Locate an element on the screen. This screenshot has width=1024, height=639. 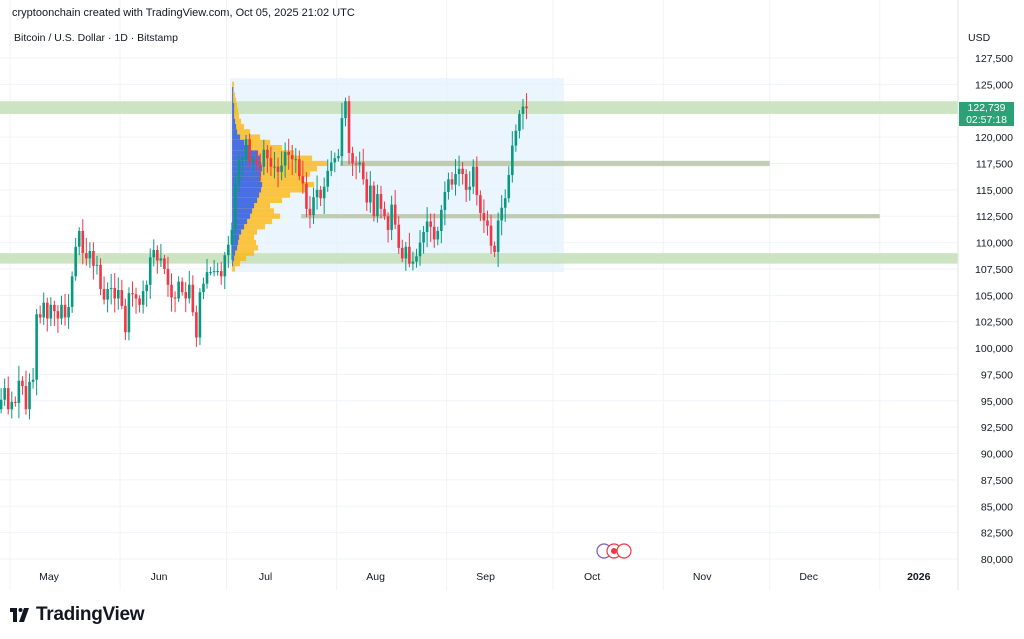
event-markers-icon is located at coordinates (614, 551).